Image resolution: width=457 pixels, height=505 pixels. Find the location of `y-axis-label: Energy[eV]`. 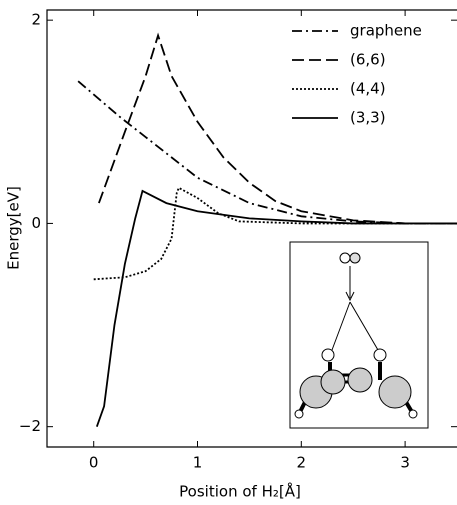

y-axis-label: Energy[eV] is located at coordinates (14, 228).